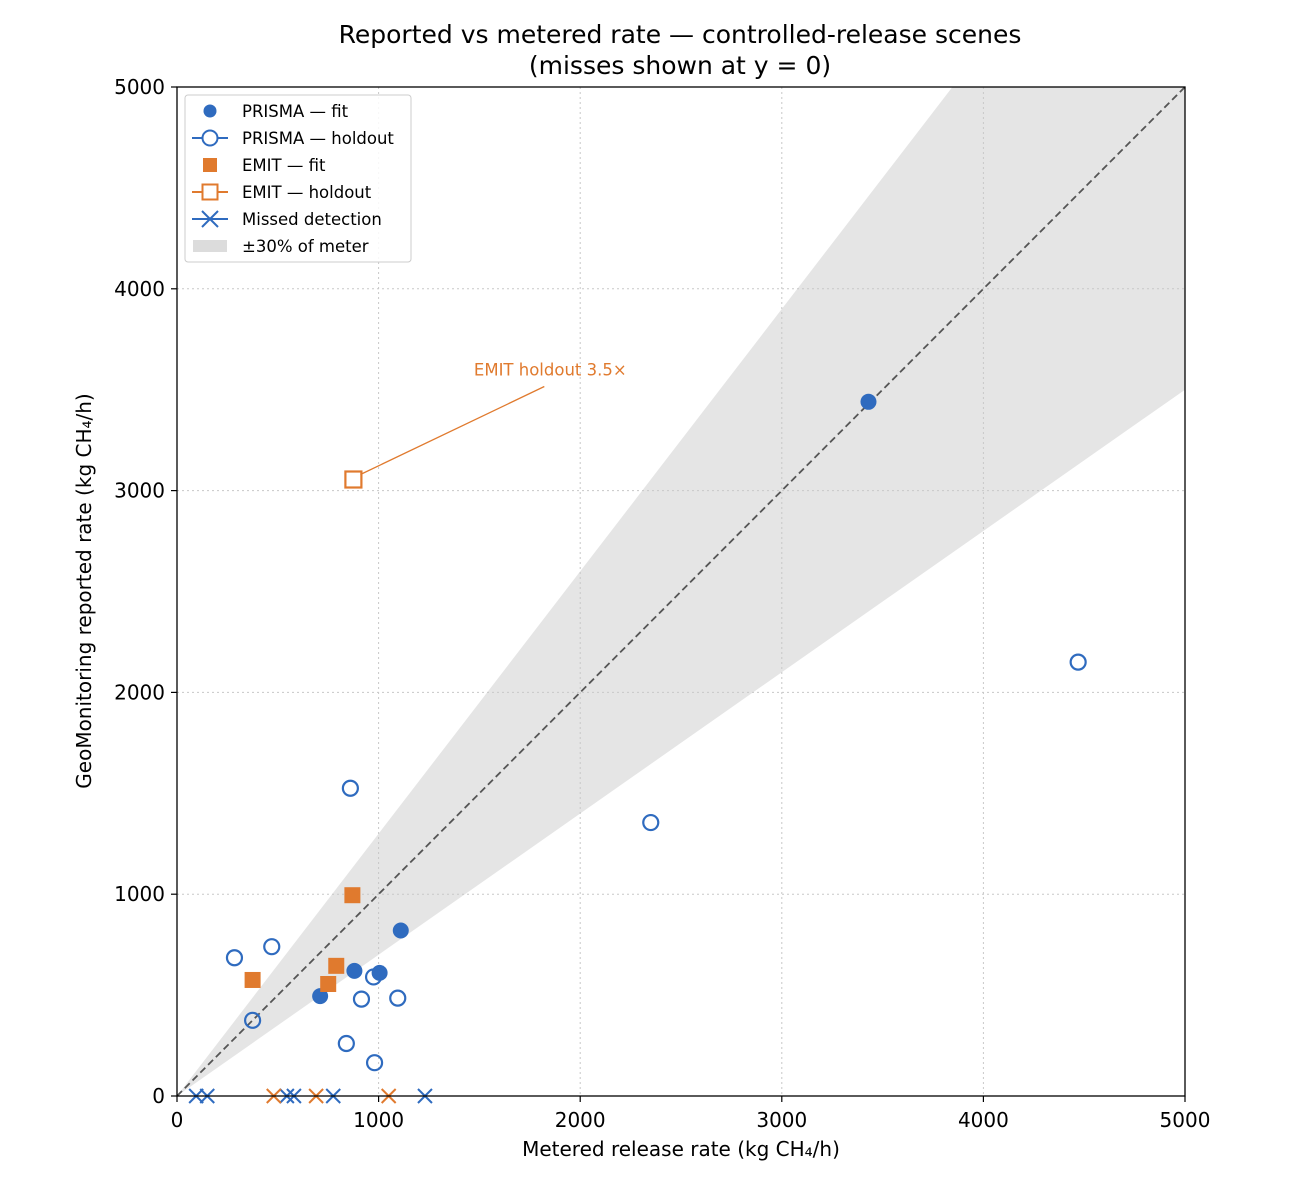  I want to click on y-tick-label: 0, so click(158, 1096).